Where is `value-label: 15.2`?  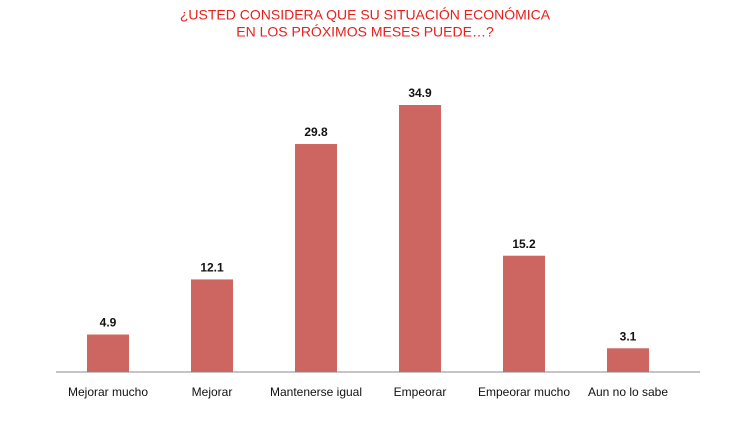
value-label: 15.2 is located at coordinates (524, 244).